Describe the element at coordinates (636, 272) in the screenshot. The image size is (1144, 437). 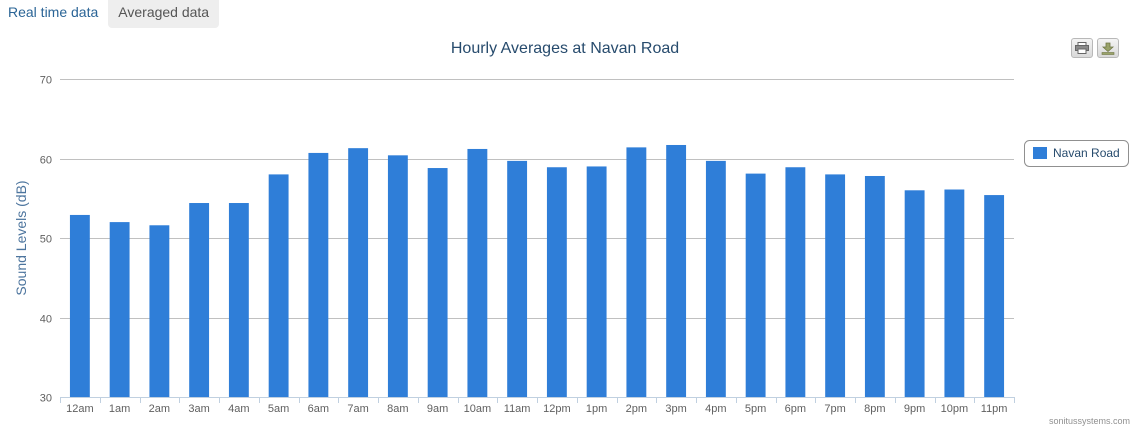
I see `bar-2pm` at that location.